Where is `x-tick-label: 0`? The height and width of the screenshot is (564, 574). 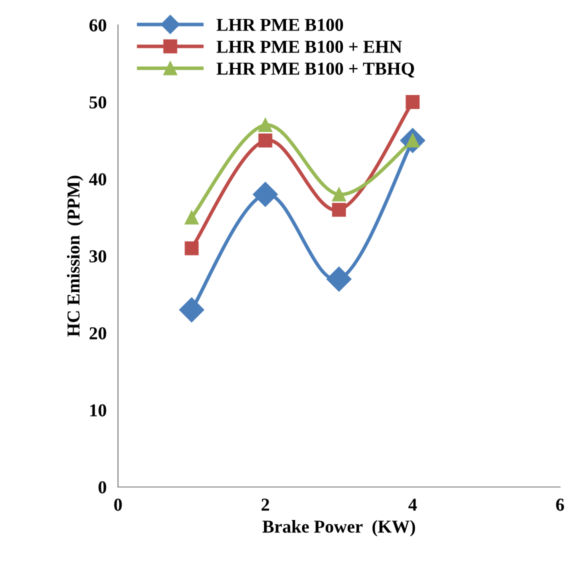
x-tick-label: 0 is located at coordinates (118, 504).